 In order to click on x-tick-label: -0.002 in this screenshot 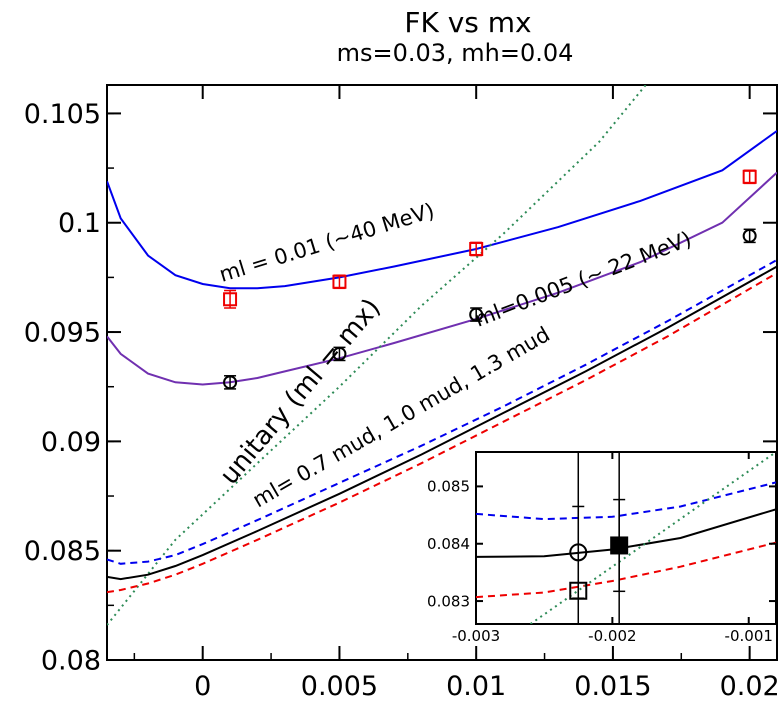, I will do `click(612, 636)`.